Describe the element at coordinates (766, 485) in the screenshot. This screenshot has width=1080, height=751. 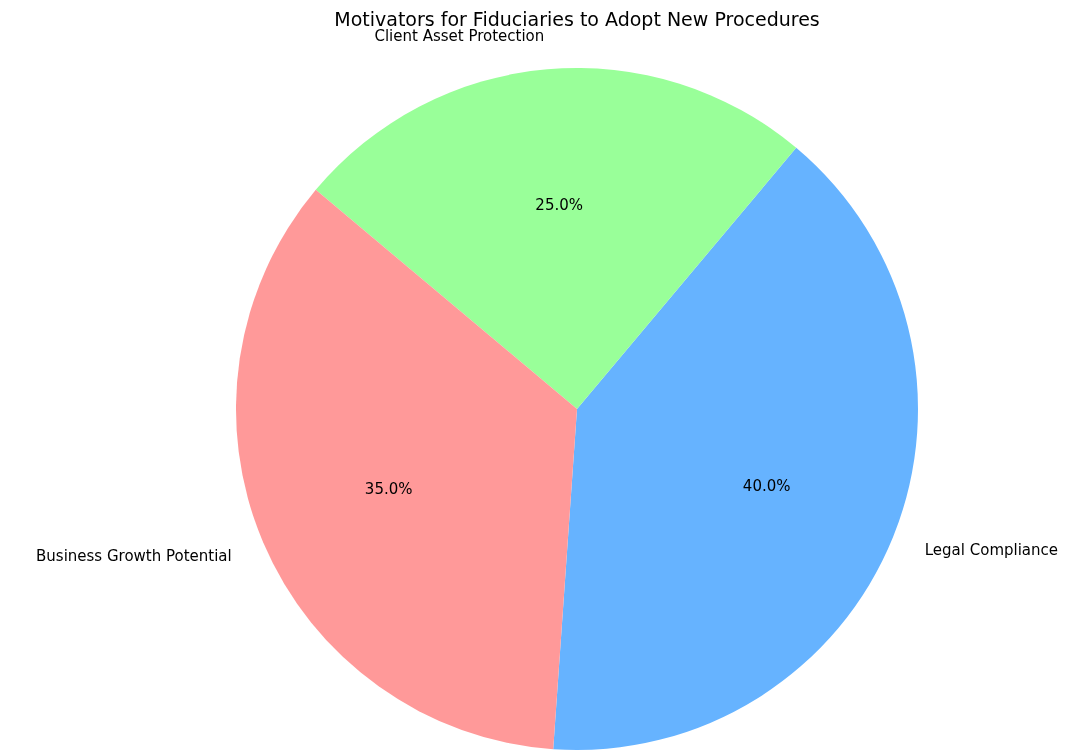
I see `data-label: 40.0%` at that location.